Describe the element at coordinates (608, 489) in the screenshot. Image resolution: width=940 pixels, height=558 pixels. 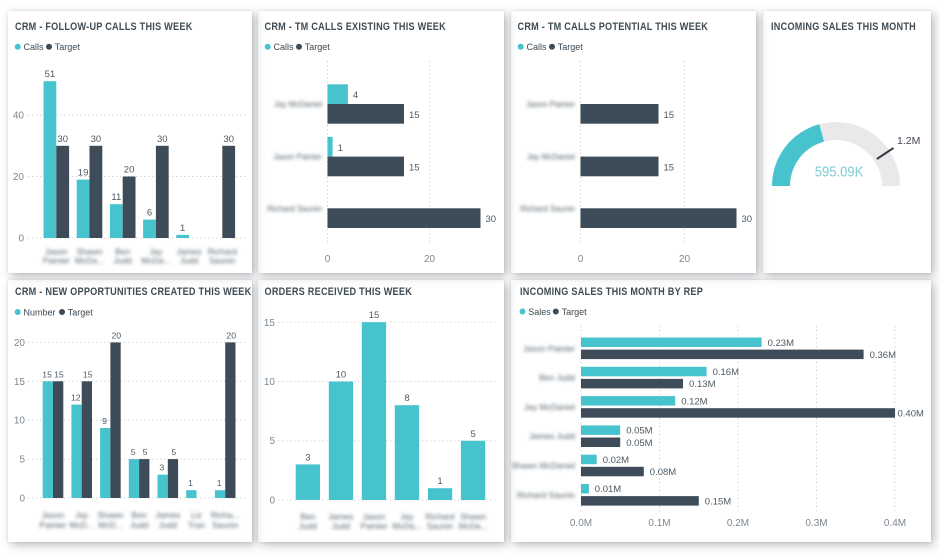
I see `svg-text: 0.01M` at that location.